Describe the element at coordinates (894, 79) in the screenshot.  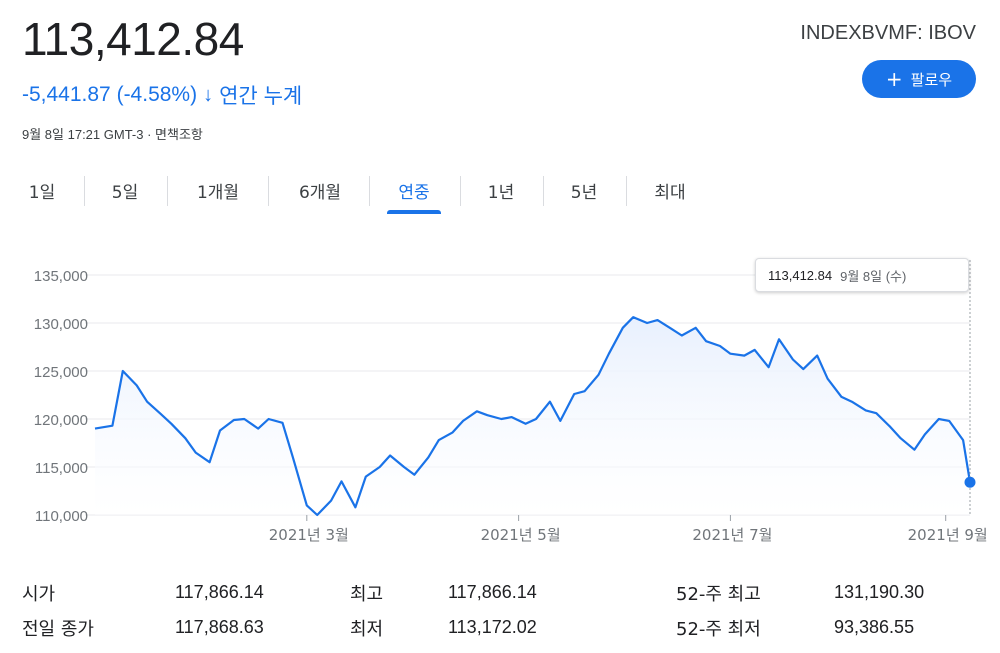
I see `plus-icon: +` at that location.